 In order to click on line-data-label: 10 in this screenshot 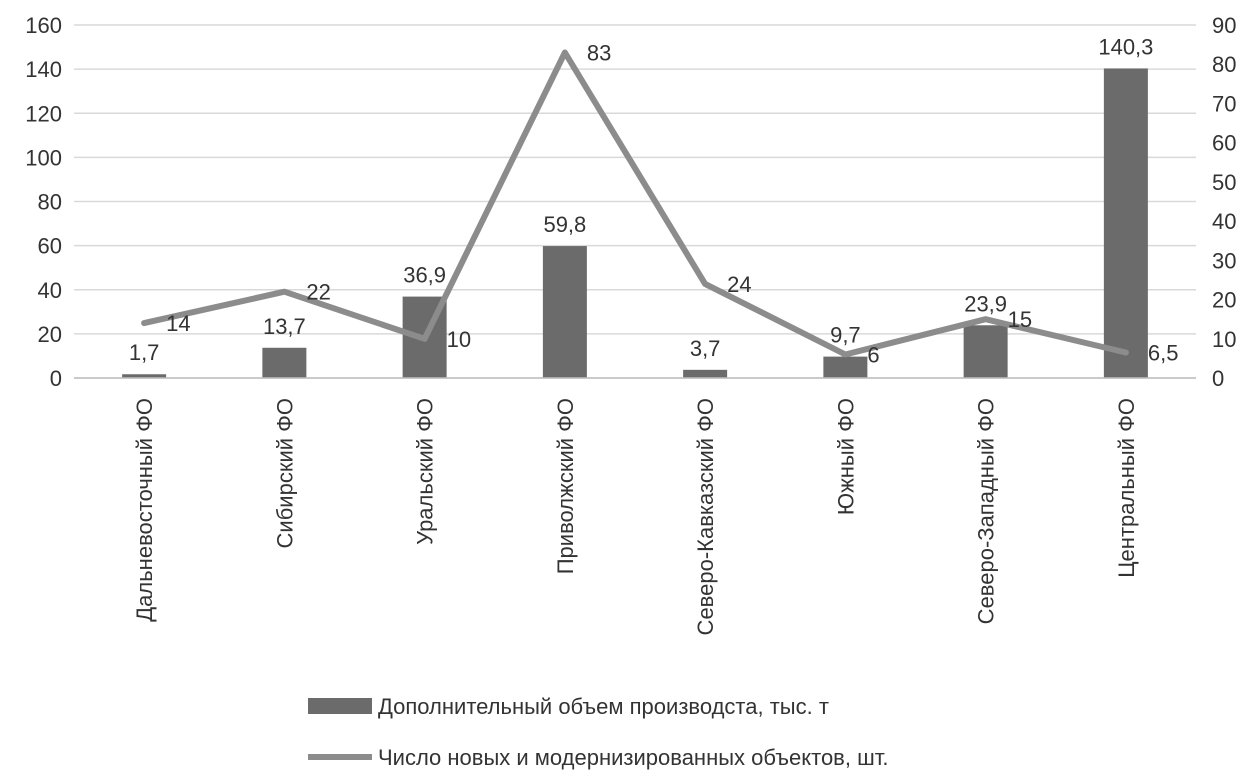, I will do `click(459, 339)`.